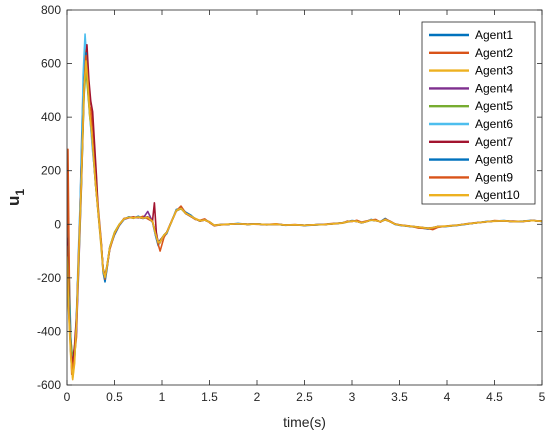 Image resolution: width=550 pixels, height=435 pixels. Describe the element at coordinates (494, 177) in the screenshot. I see `legend-label-agent9: Agent9` at that location.